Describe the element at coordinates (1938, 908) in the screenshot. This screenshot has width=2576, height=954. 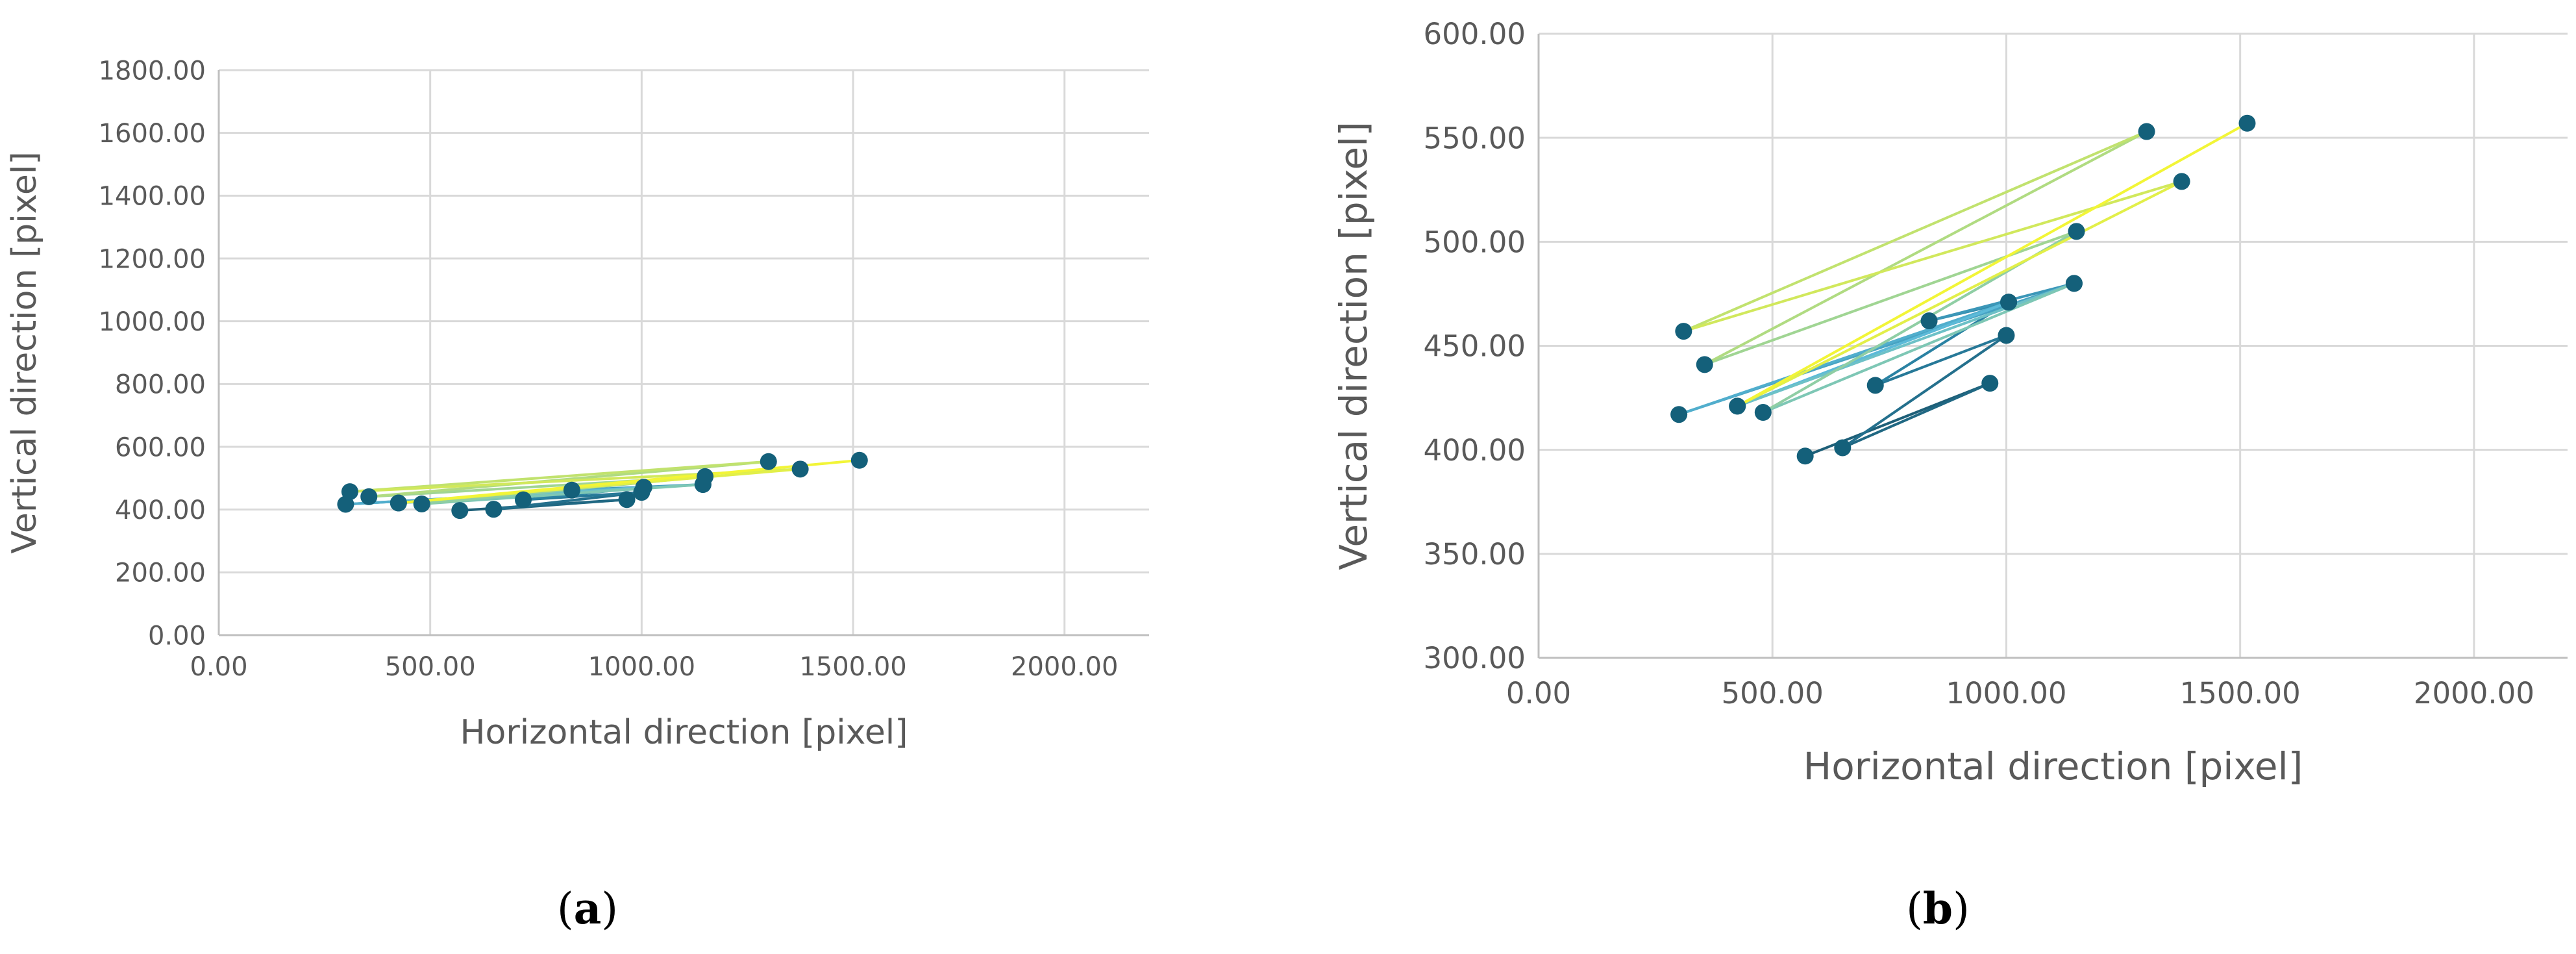
I see `panel-label: (b)` at that location.